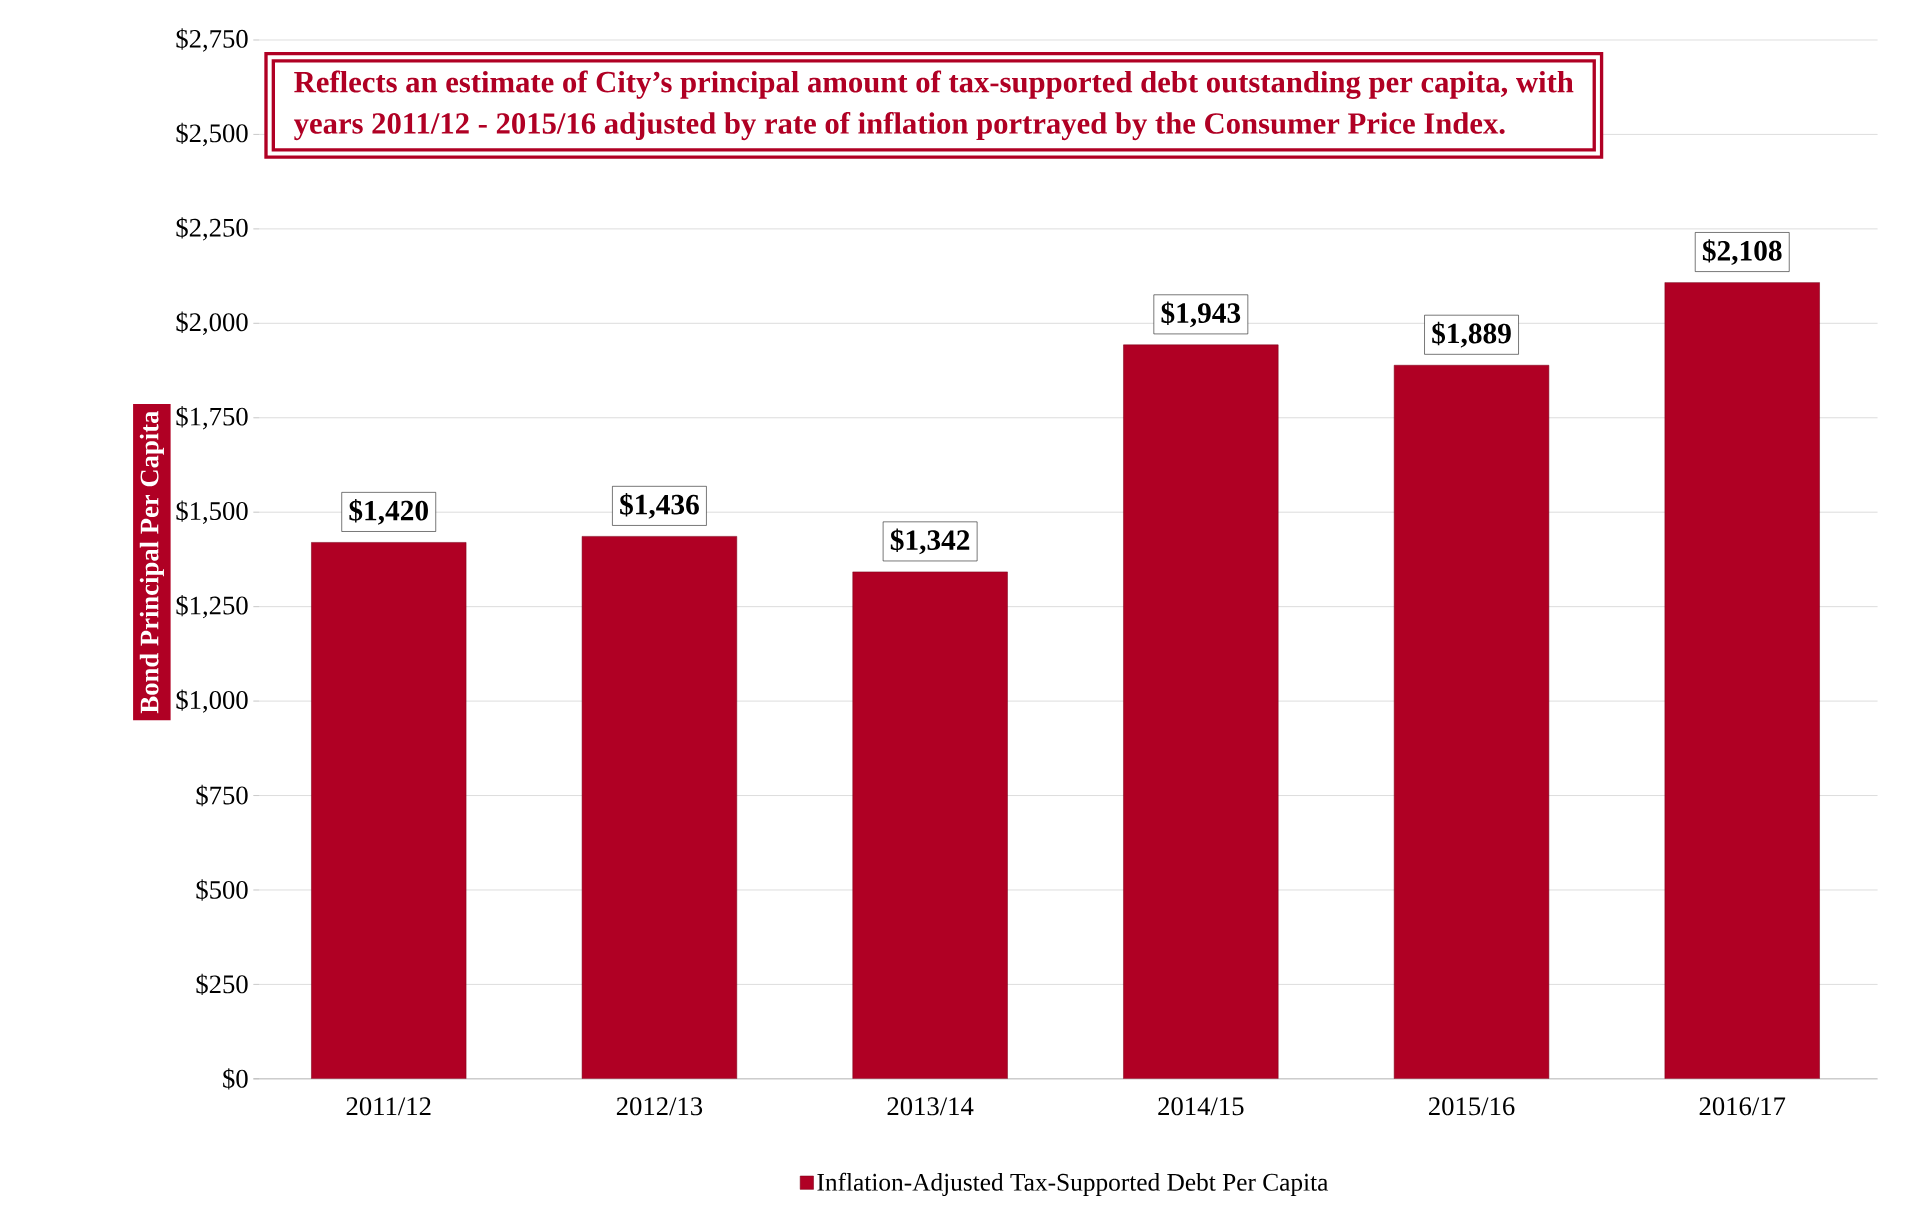 The height and width of the screenshot is (1230, 1915). Describe the element at coordinates (212, 418) in the screenshot. I see `y-tick-label: $1,750` at that location.